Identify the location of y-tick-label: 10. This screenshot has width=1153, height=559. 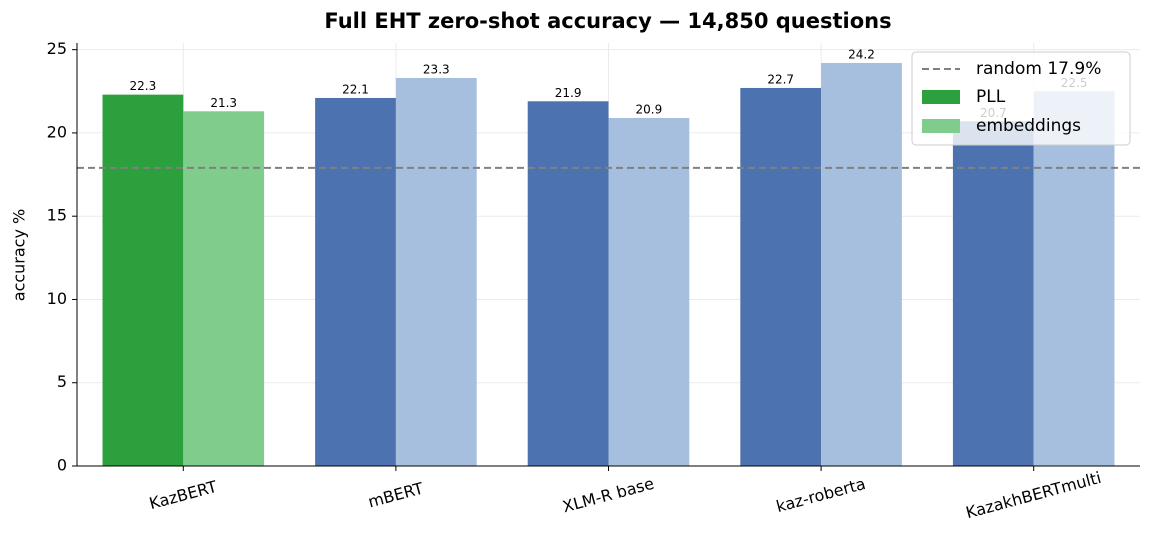
(57, 298).